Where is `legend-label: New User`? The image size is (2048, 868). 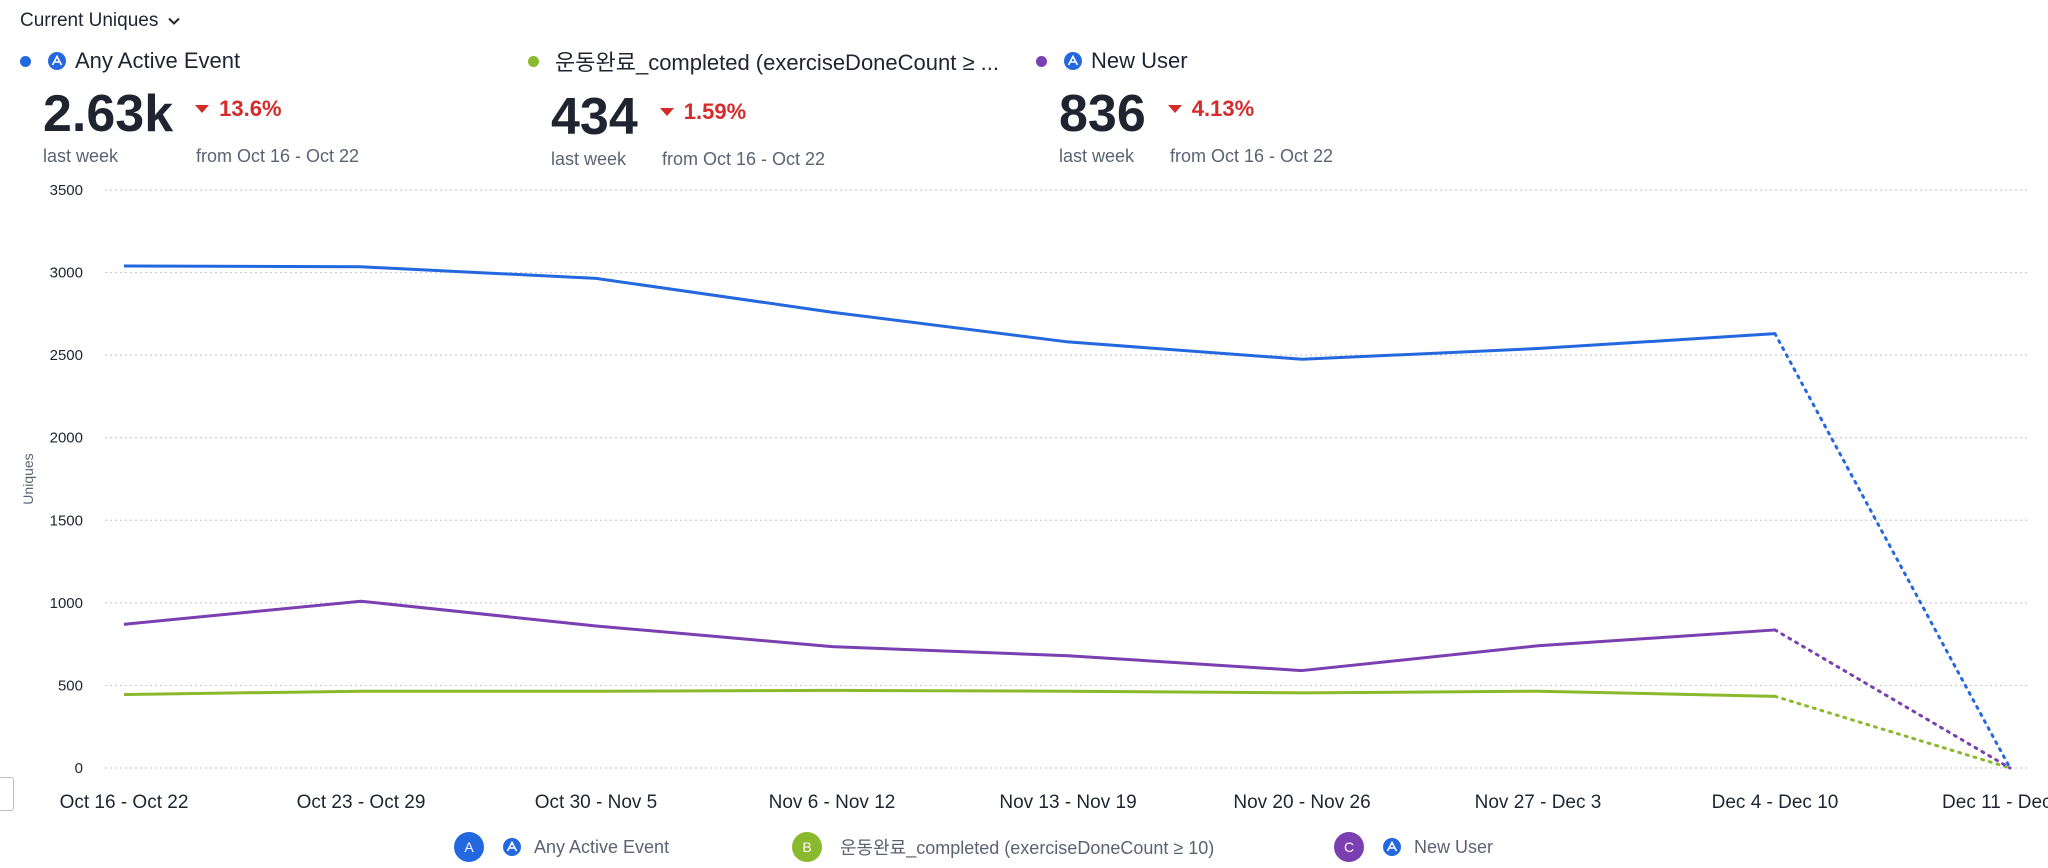
legend-label: New User is located at coordinates (1454, 846).